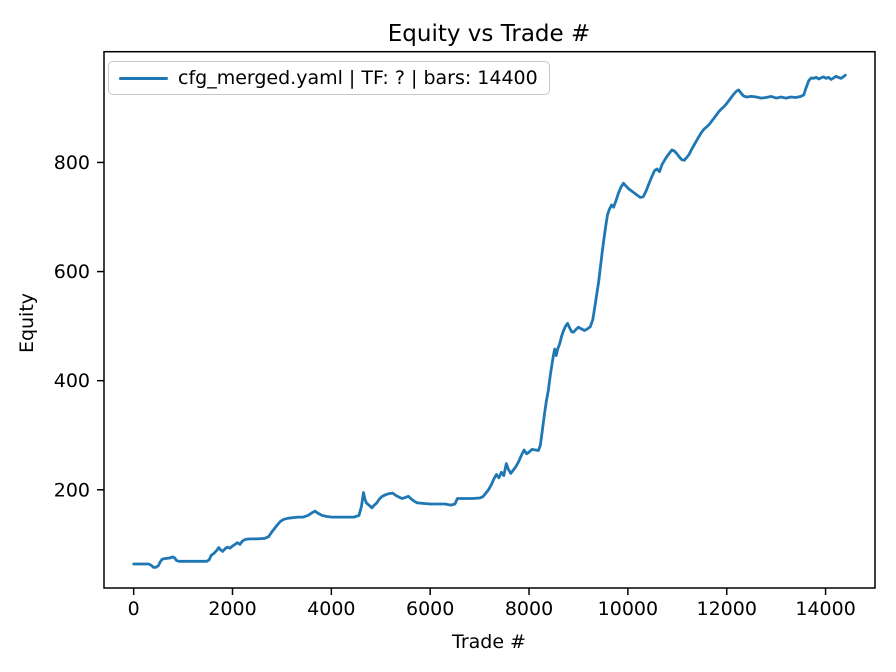 This screenshot has width=896, height=672. Describe the element at coordinates (489, 34) in the screenshot. I see `chart-title: Equity vs Trade #` at that location.